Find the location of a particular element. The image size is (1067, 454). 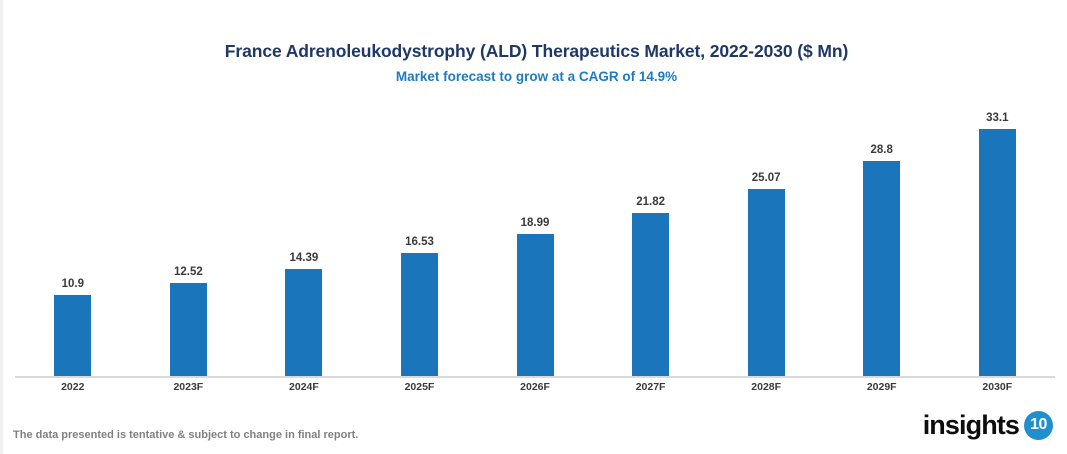

bar-value-label: 21.82 is located at coordinates (650, 202).